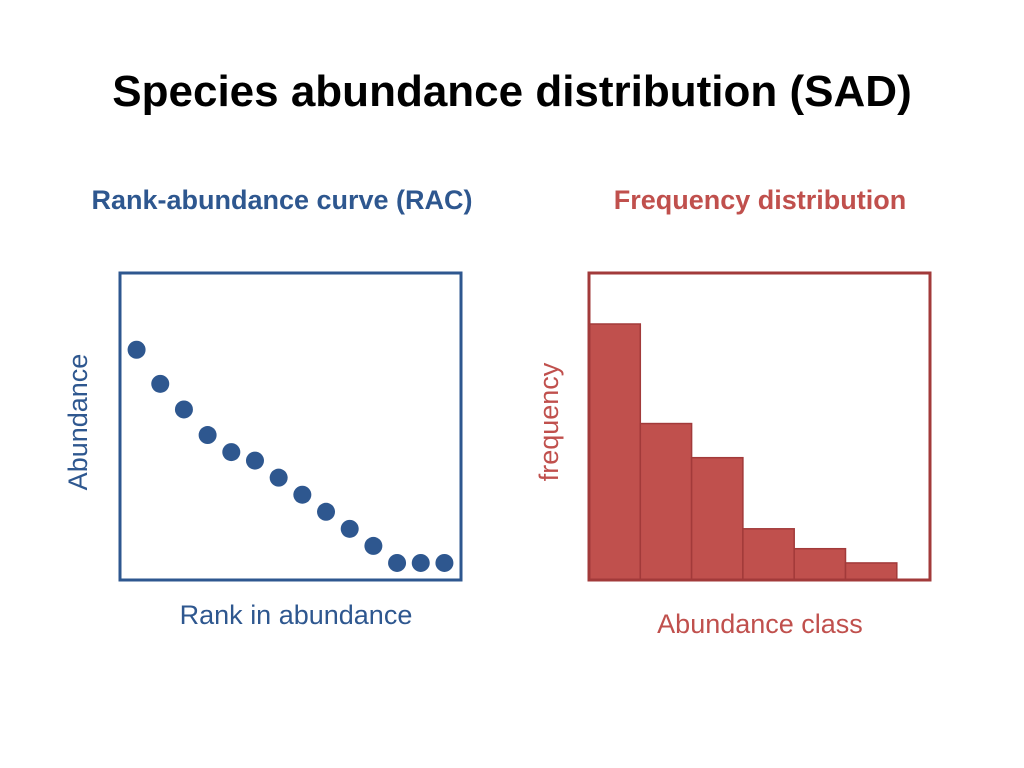 The width and height of the screenshot is (1024, 768). I want to click on rac-y-axis-label: Abundance, so click(78, 422).